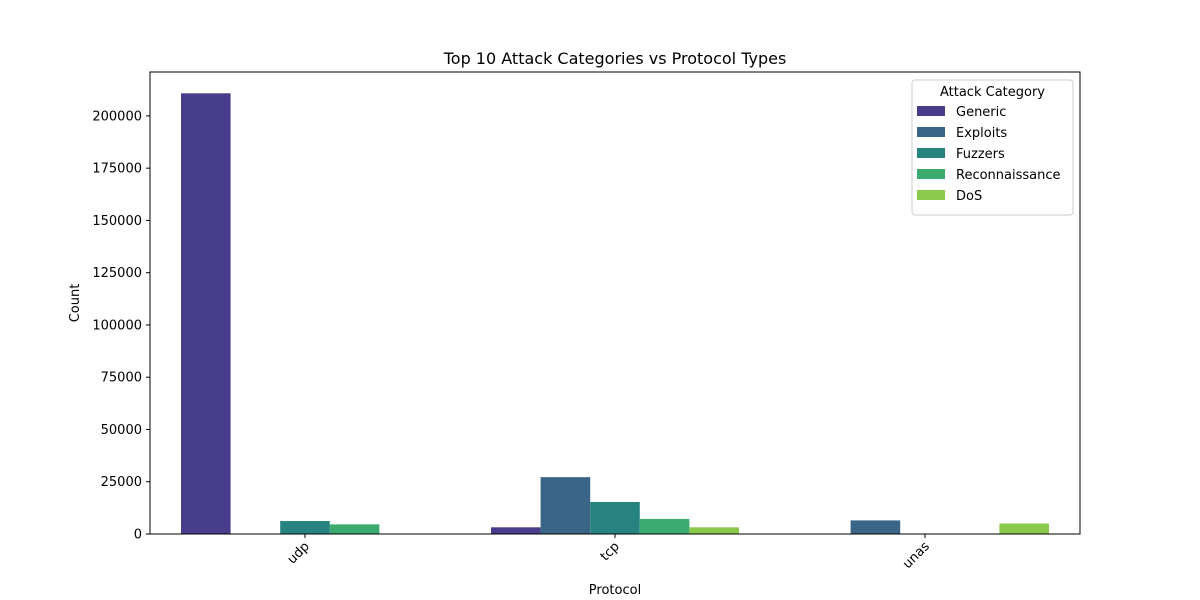  Describe the element at coordinates (117, 221) in the screenshot. I see `y-tick-label: 150000` at that location.